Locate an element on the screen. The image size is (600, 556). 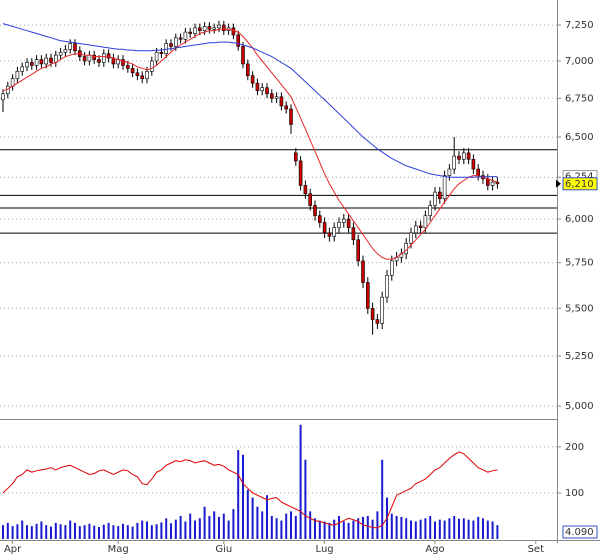
volume-oscillator is located at coordinates (250, 490).